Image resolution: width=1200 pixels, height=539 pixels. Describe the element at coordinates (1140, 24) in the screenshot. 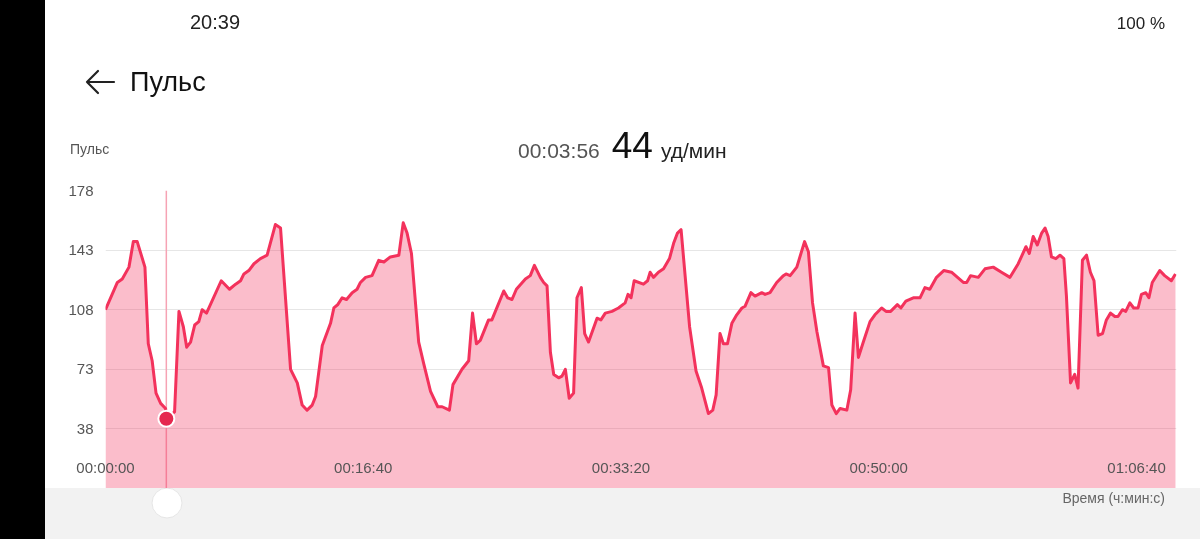

I see `text: 100 %` at that location.